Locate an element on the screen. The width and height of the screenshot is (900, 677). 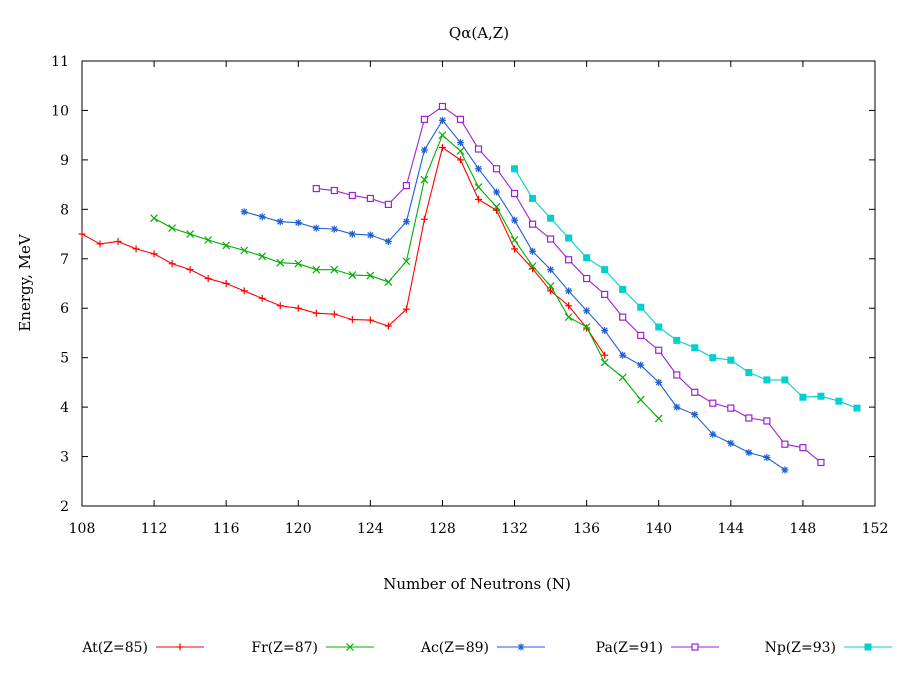
legend-label: Ac(Z=89) is located at coordinates (454, 648).